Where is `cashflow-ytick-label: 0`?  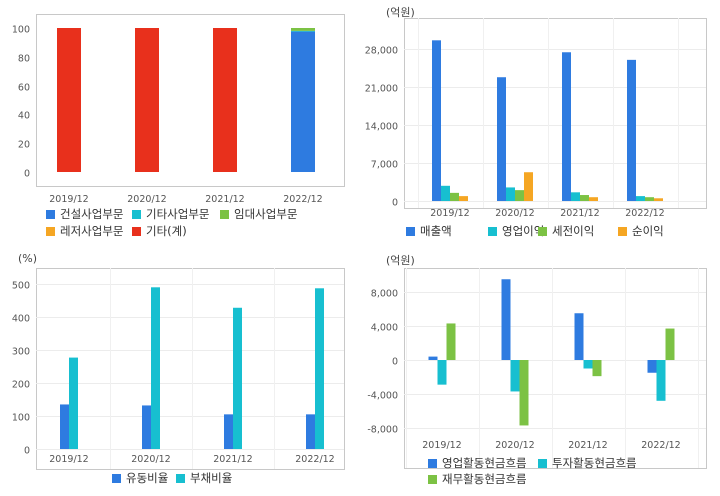
cashflow-ytick-label: 0 is located at coordinates (395, 362).